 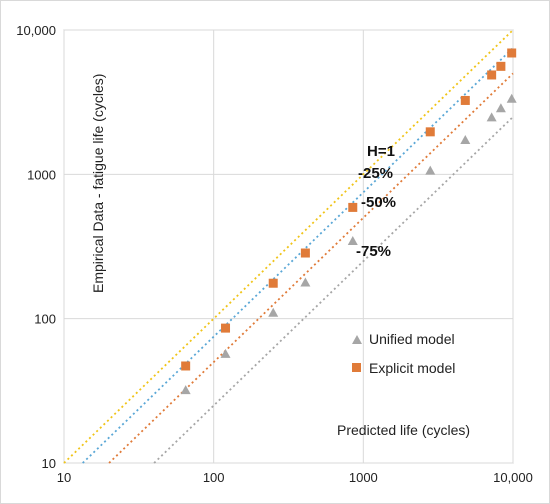 What do you see at coordinates (412, 368) in the screenshot?
I see `legend-label-explicit: Explicit model` at bounding box center [412, 368].